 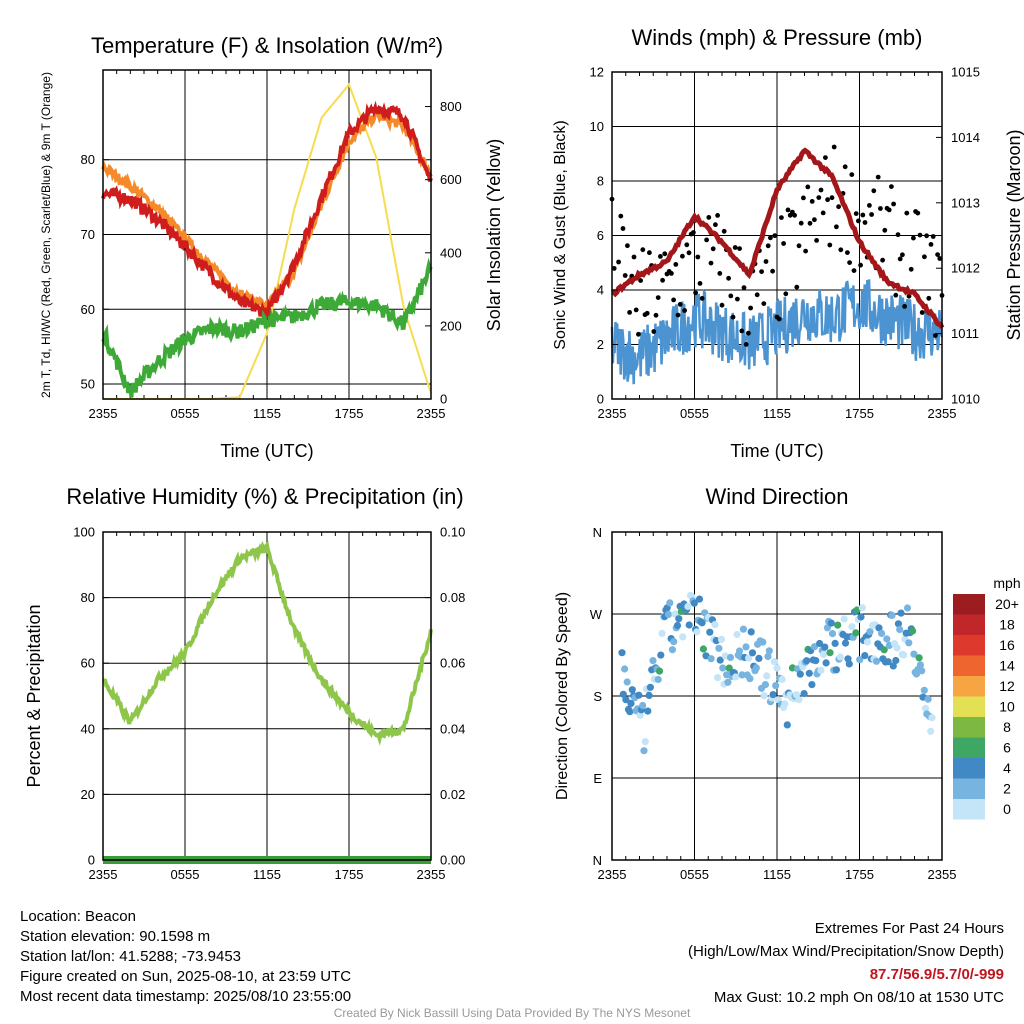 What do you see at coordinates (88, 663) in the screenshot?
I see `rh-left-y-tick-label: 60` at bounding box center [88, 663].